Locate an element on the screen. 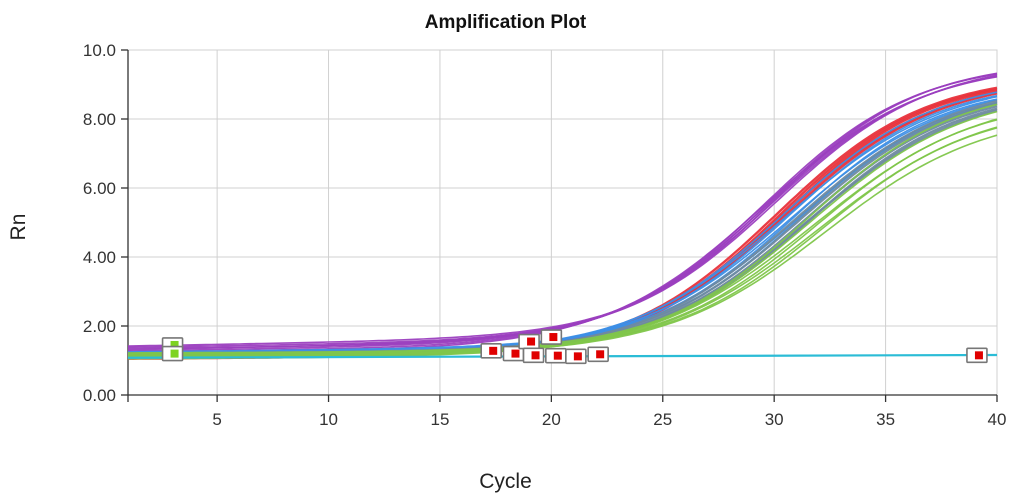 The width and height of the screenshot is (1011, 495). x-tick-label: 25 is located at coordinates (662, 419).